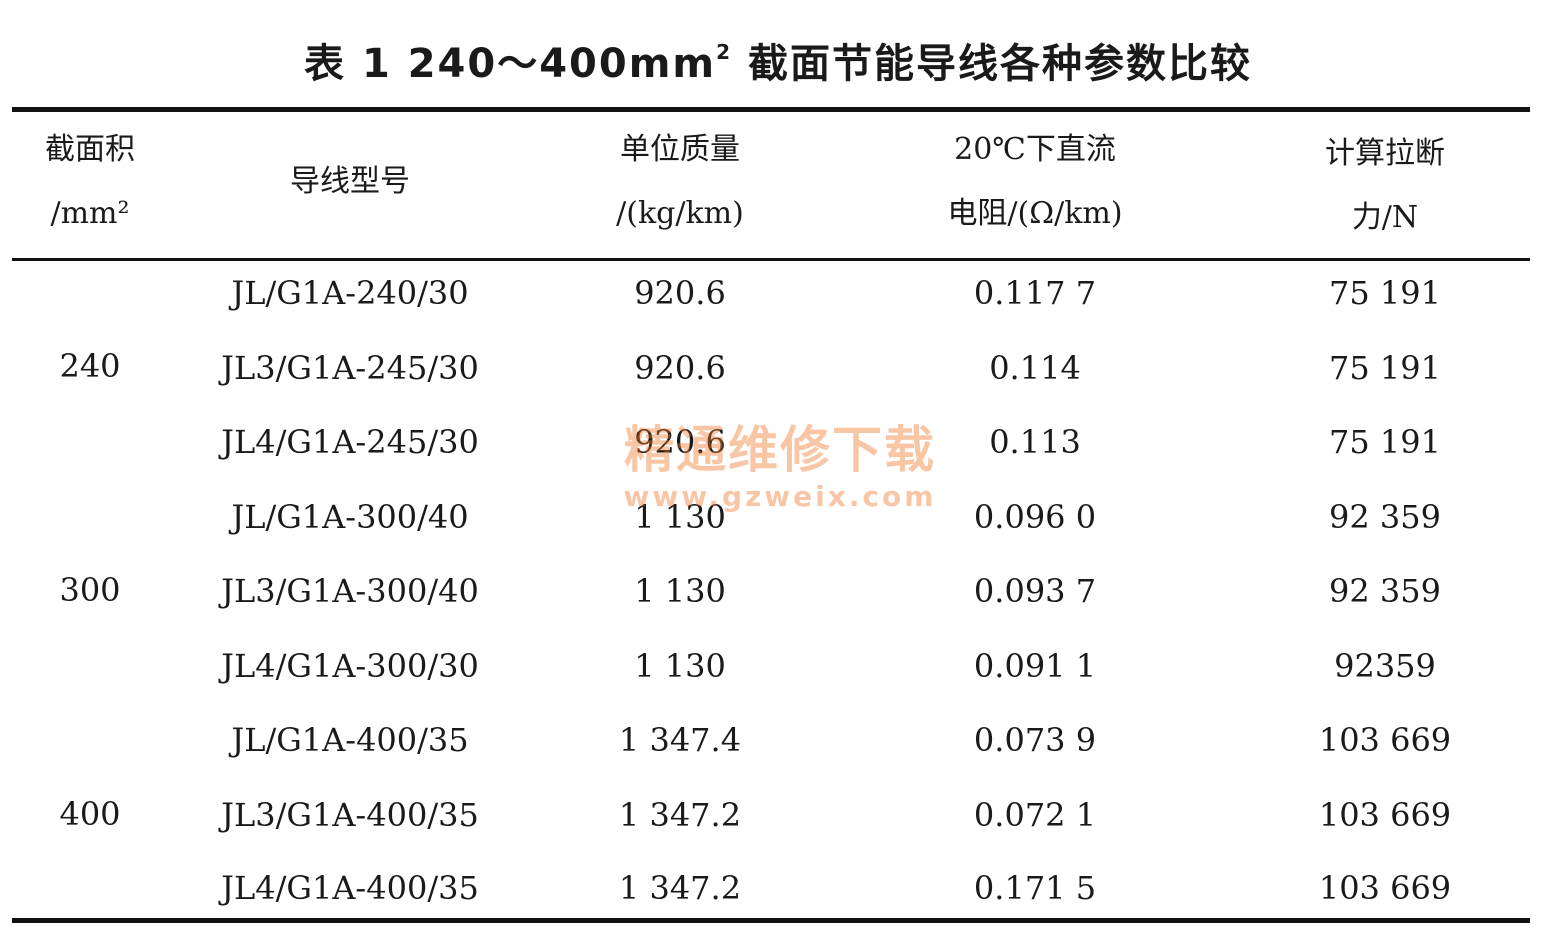 The width and height of the screenshot is (1556, 947). I want to click on header-mass-line1: 单位质量, so click(680, 149).